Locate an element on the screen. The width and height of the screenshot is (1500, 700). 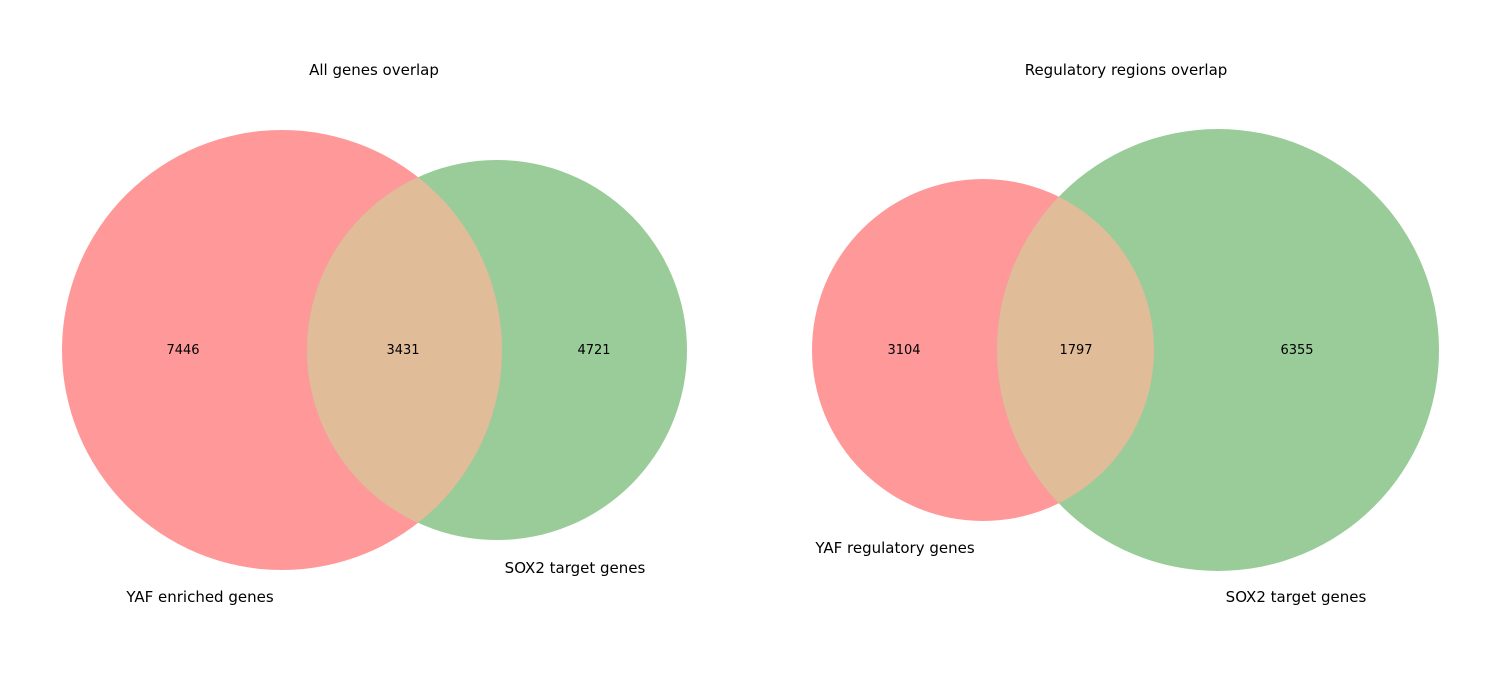
only-a-count: 3104 is located at coordinates (903, 350).